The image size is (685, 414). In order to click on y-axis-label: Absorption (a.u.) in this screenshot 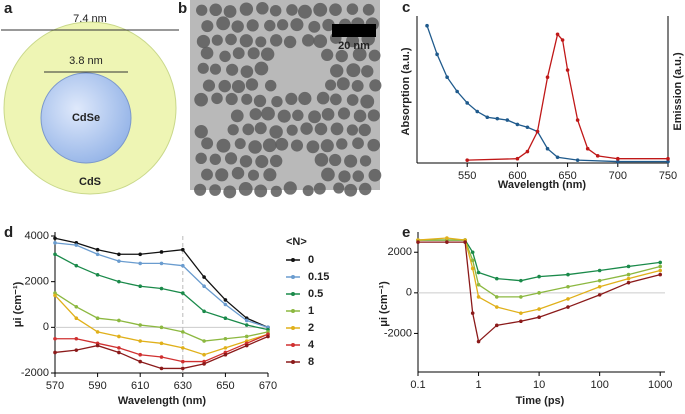, I will do `click(406, 91)`.